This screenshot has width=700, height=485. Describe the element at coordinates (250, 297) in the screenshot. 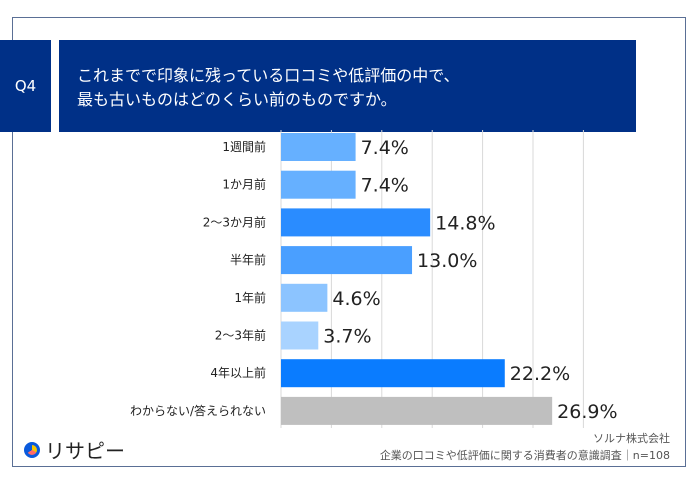

I see `category-label: 1年前` at that location.